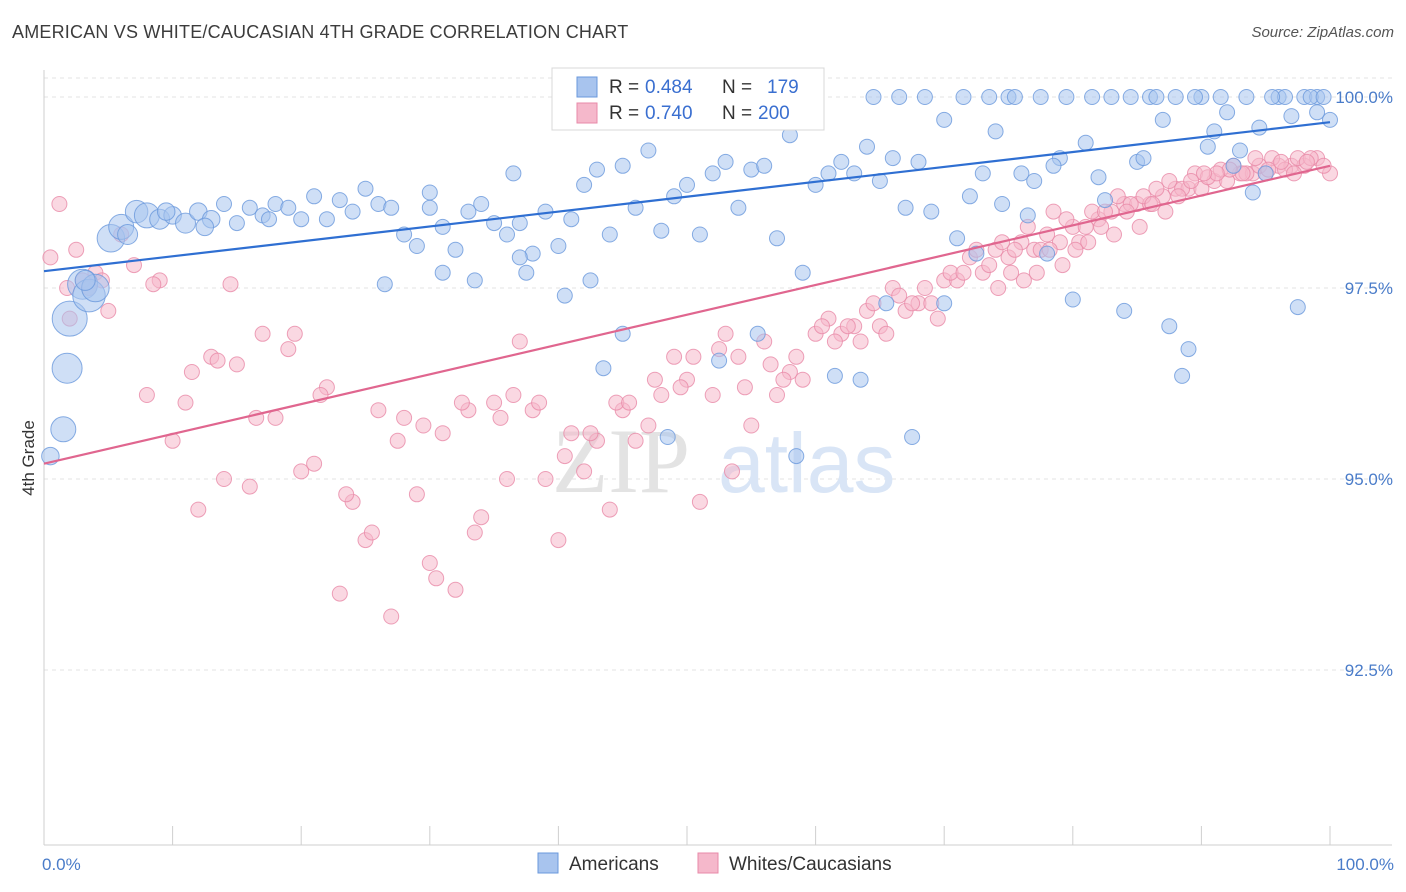 The height and width of the screenshot is (892, 1406). Describe the element at coordinates (1369, 288) in the screenshot. I see `y-tick-label: 97.5%` at that location.